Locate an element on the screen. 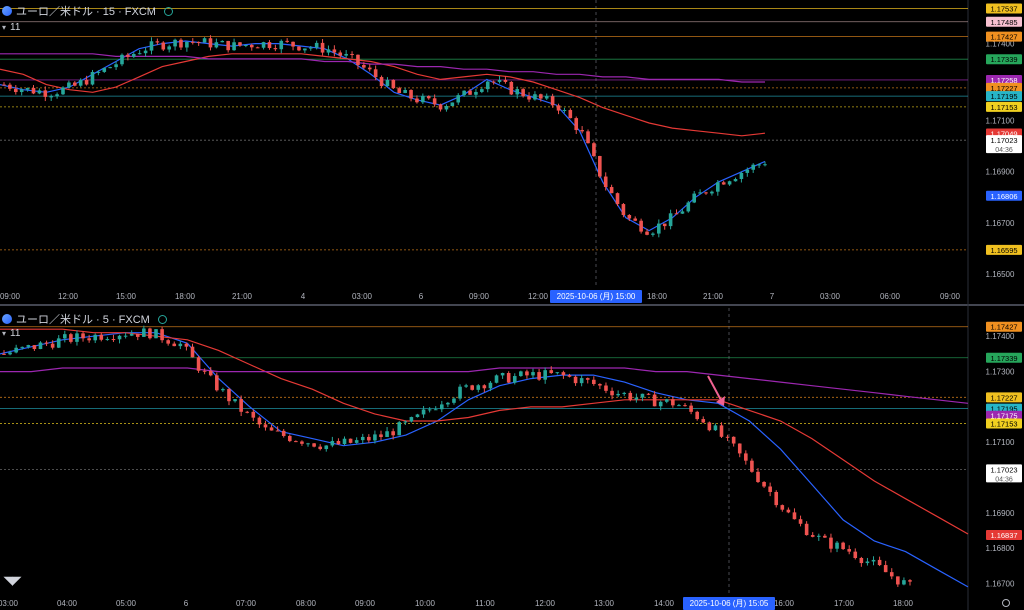  bottom-indicator-toggle: ▾ 11 is located at coordinates (11, 333).